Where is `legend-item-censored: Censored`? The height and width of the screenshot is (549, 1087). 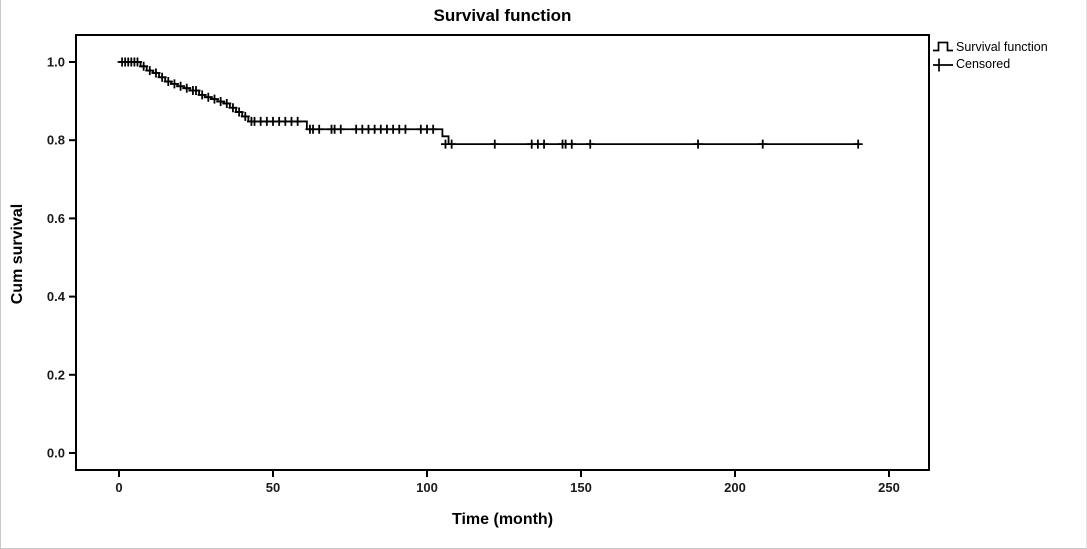 legend-item-censored: Censored is located at coordinates (990, 64).